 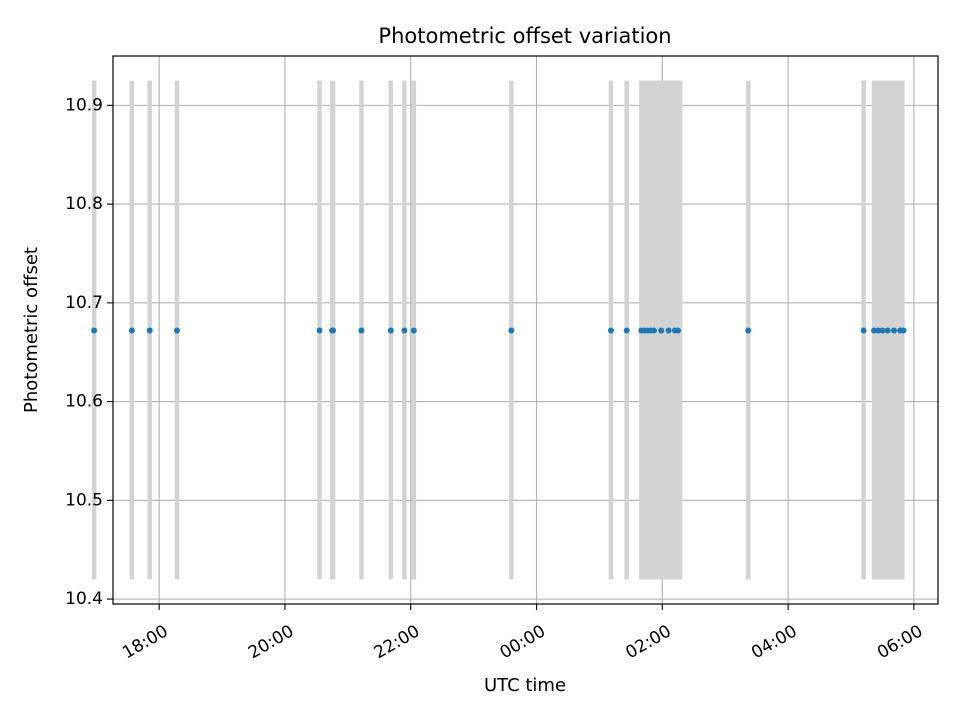 What do you see at coordinates (499, 330) in the screenshot?
I see `data-points` at bounding box center [499, 330].